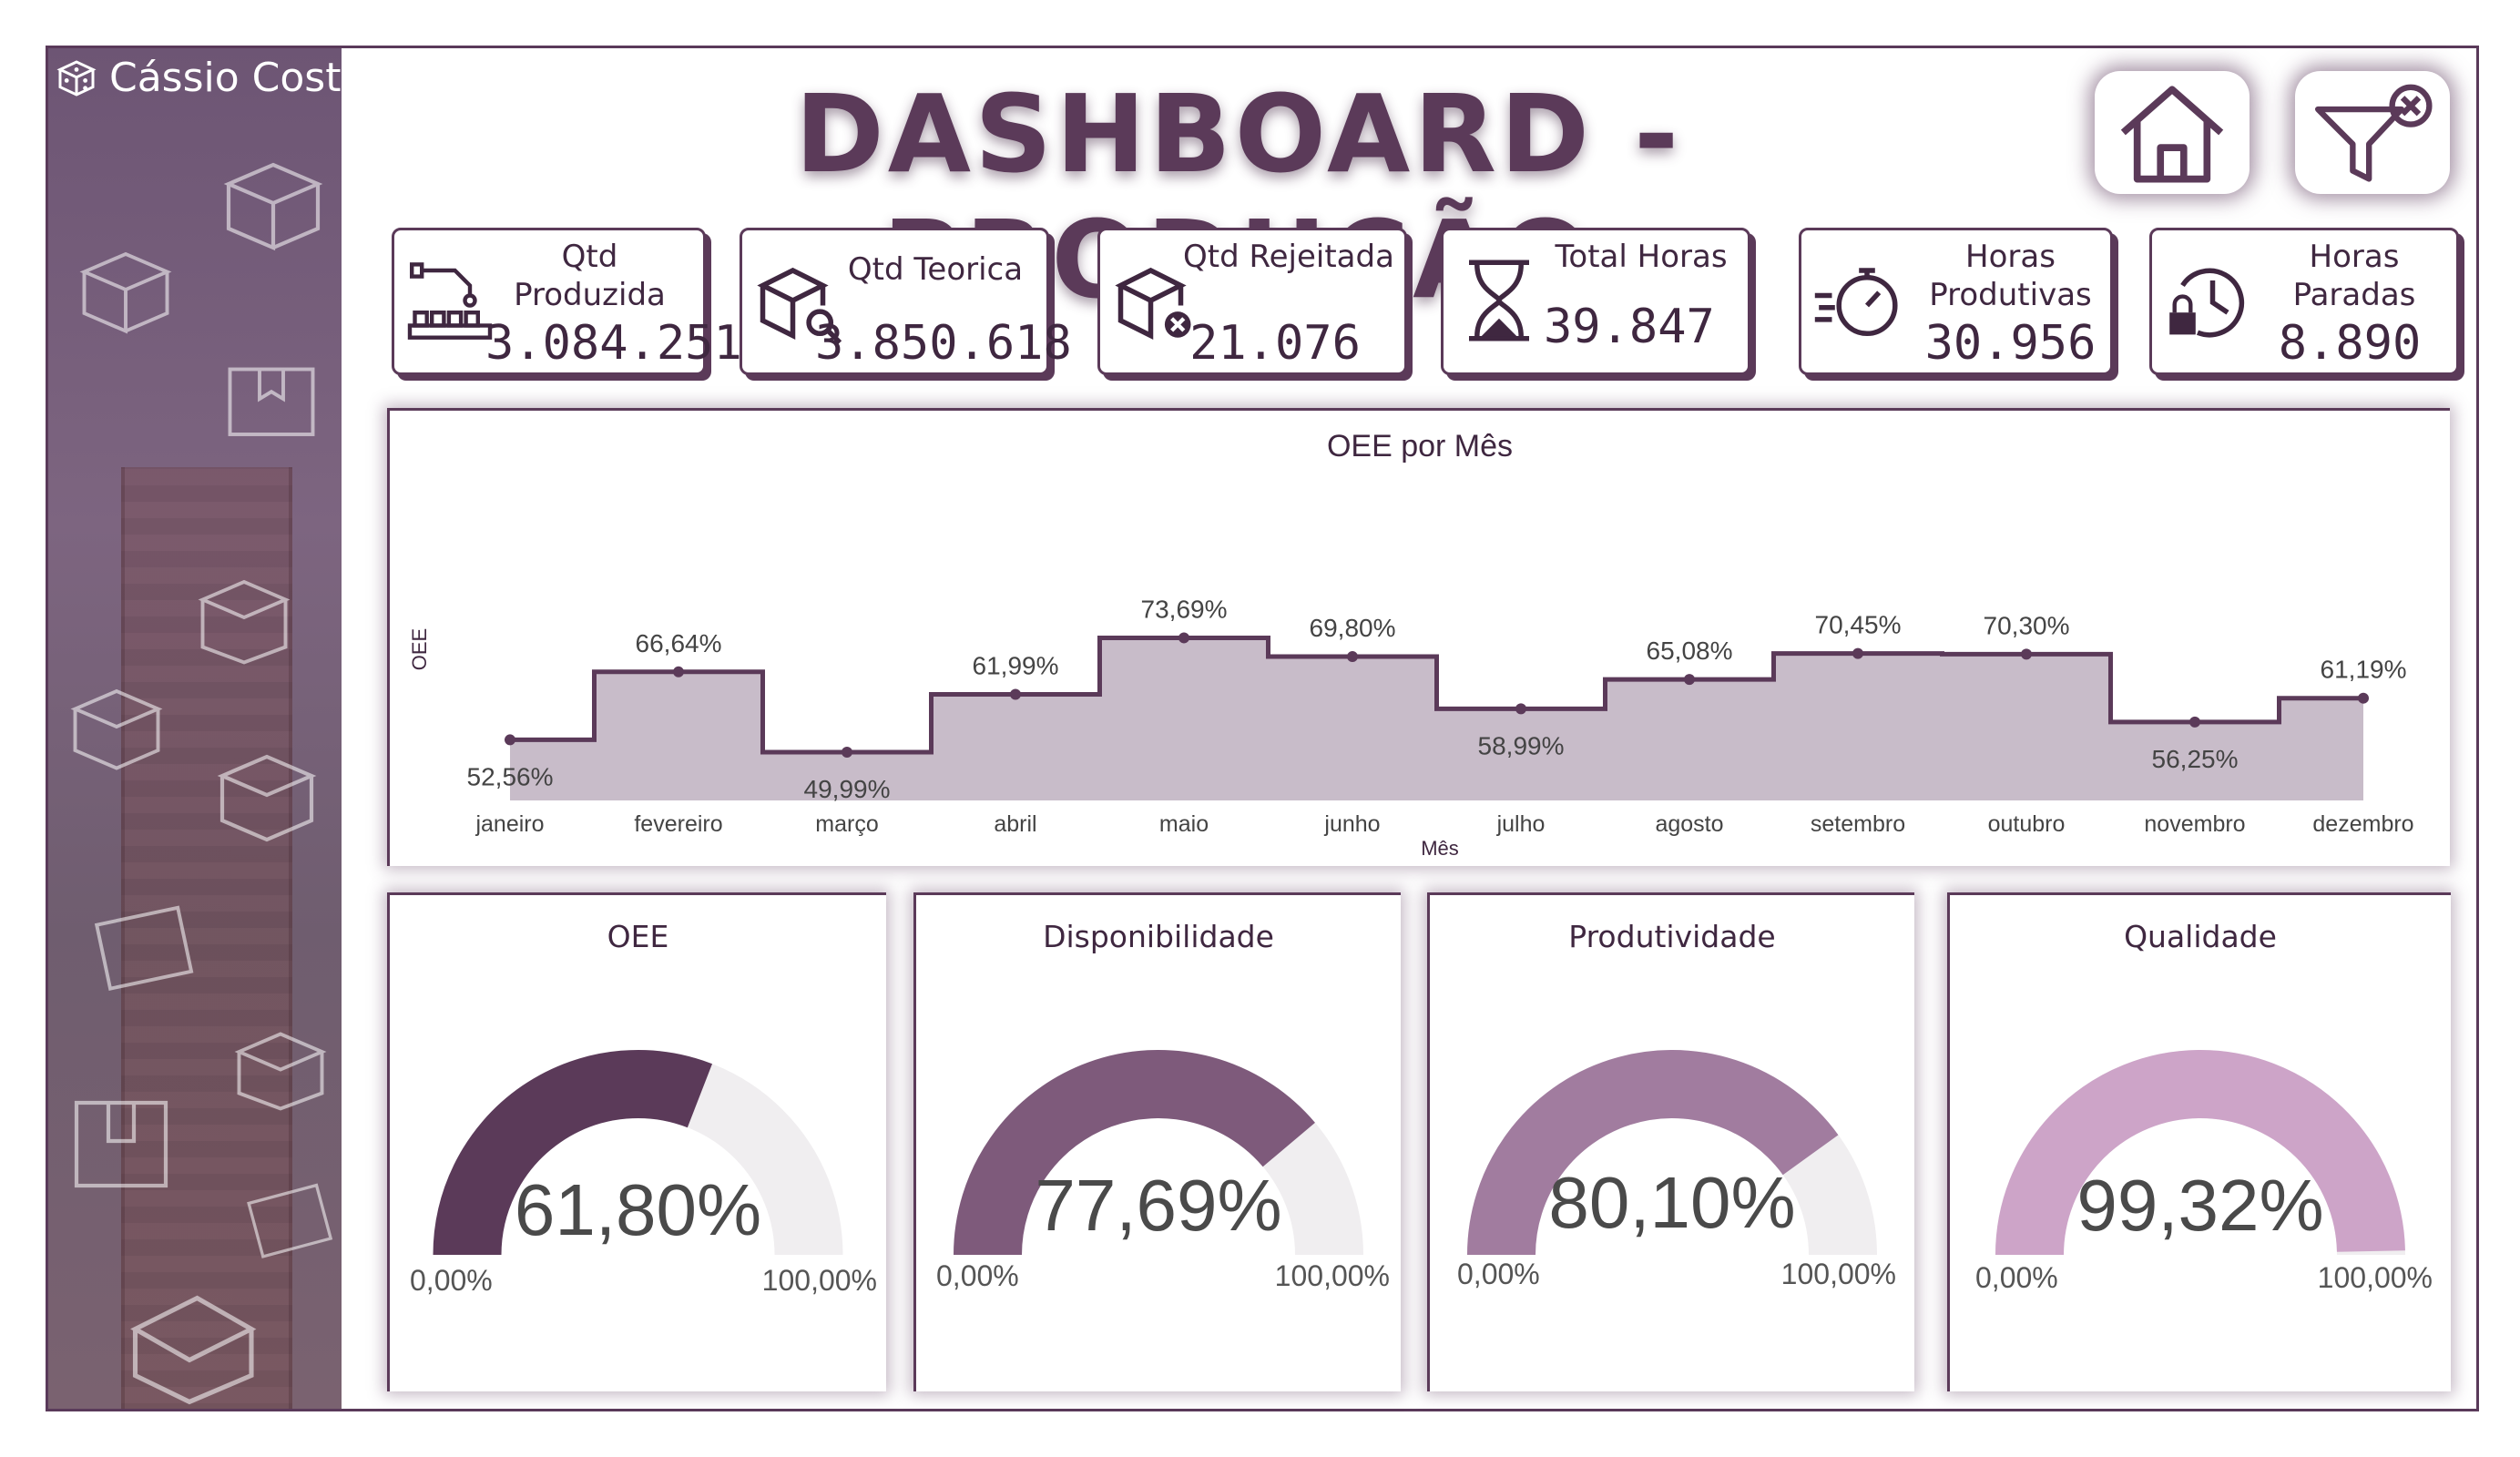 This screenshot has height=1457, width=2520. What do you see at coordinates (1689, 824) in the screenshot?
I see `x-tick-label: agosto` at bounding box center [1689, 824].